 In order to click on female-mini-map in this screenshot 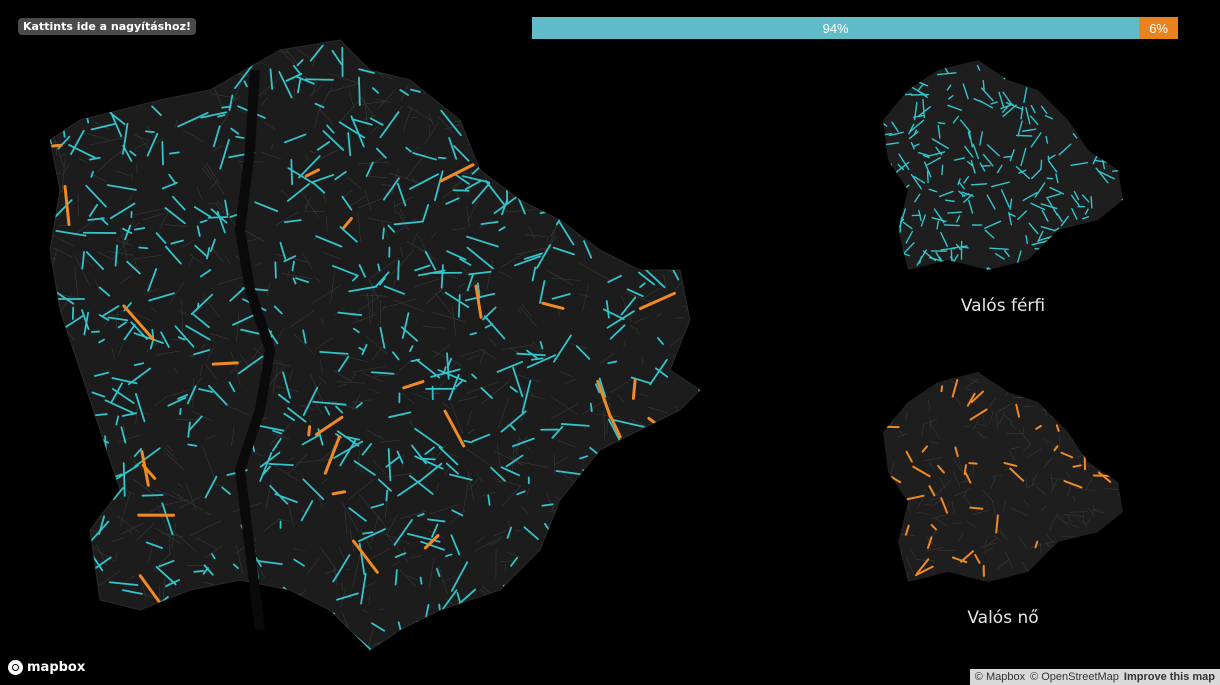, I will do `click(1003, 482)`.